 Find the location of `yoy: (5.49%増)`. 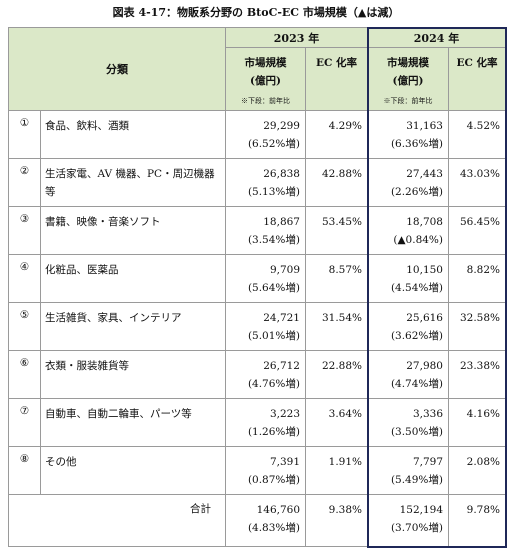

yoy: (5.49%増) is located at coordinates (405, 480).